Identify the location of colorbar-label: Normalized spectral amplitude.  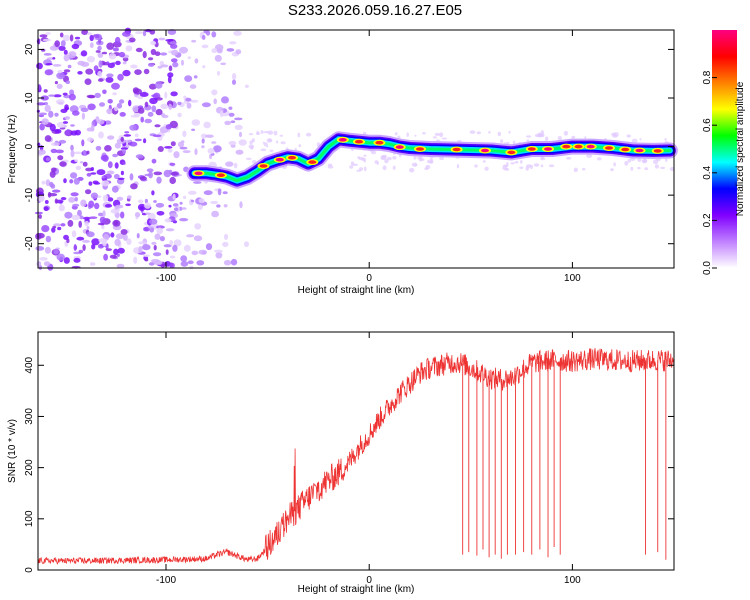
(740, 148).